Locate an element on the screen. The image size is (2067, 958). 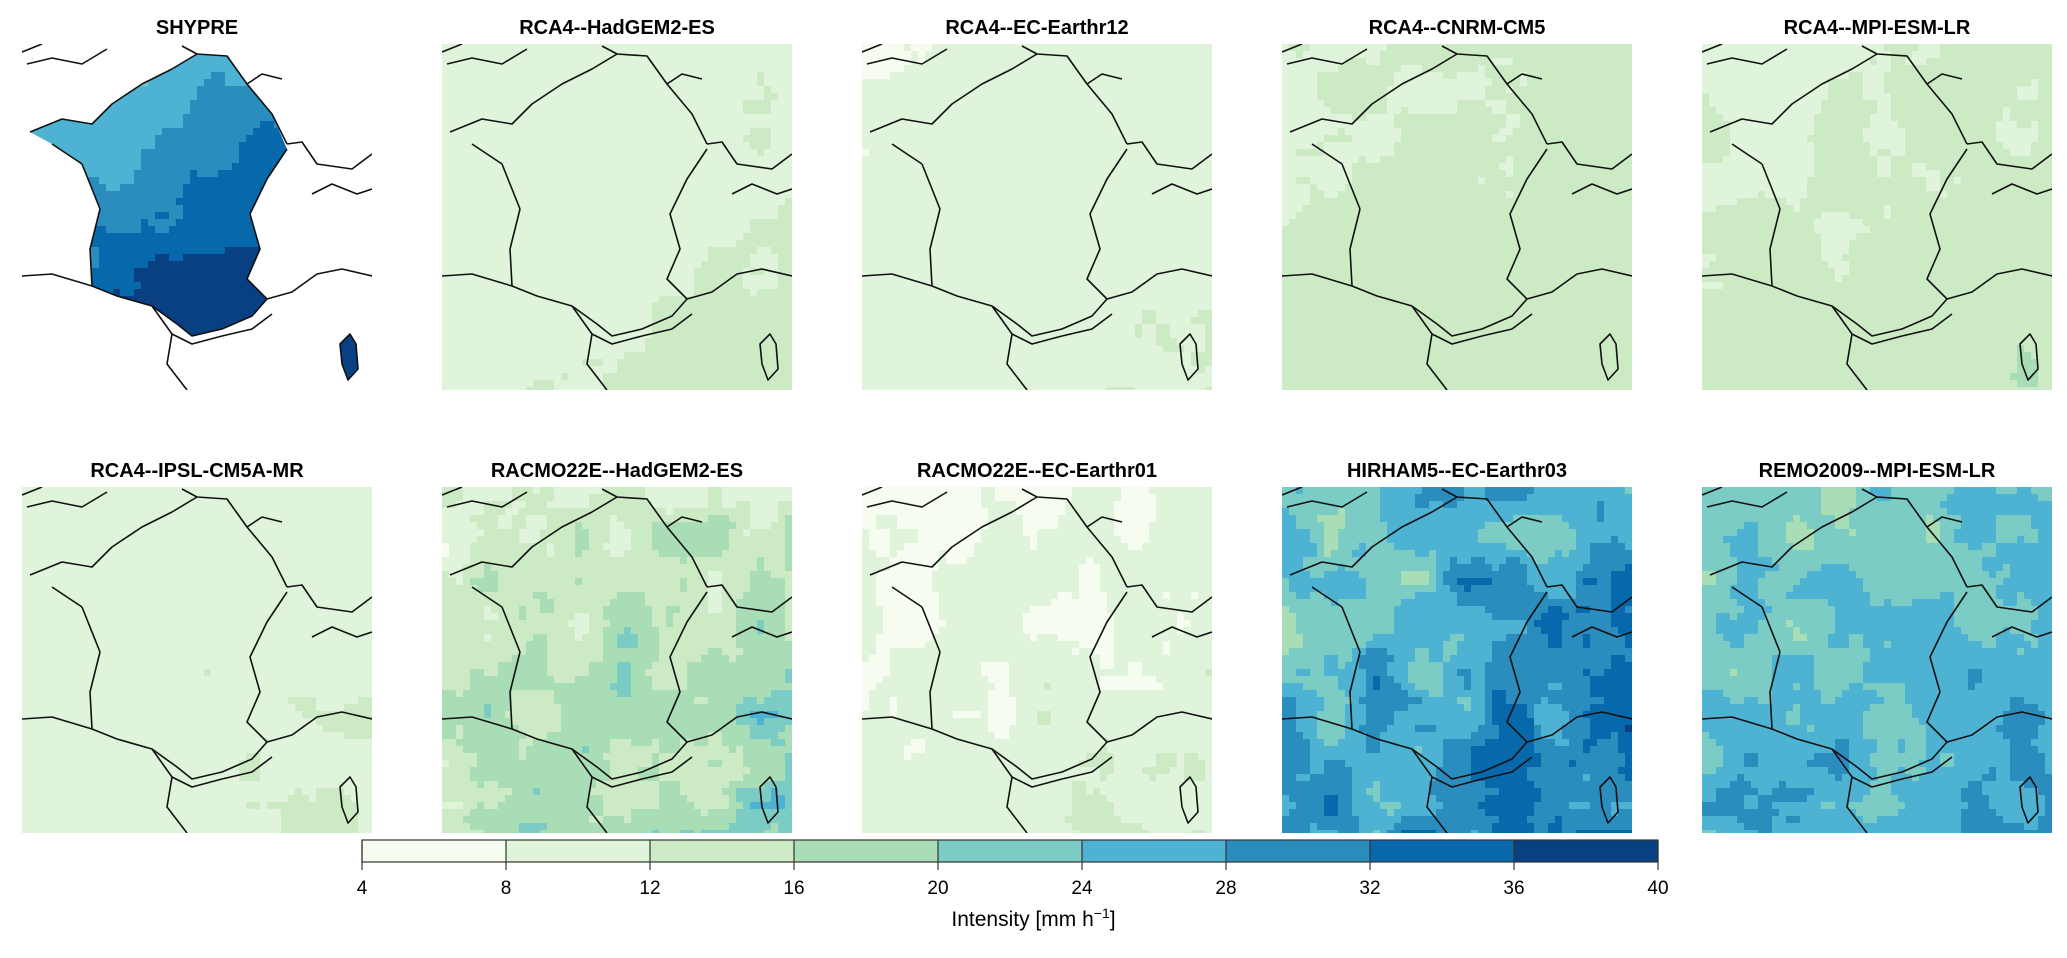
map-panel: RACMO22E--EC-Earthr01 is located at coordinates (1037, 646).